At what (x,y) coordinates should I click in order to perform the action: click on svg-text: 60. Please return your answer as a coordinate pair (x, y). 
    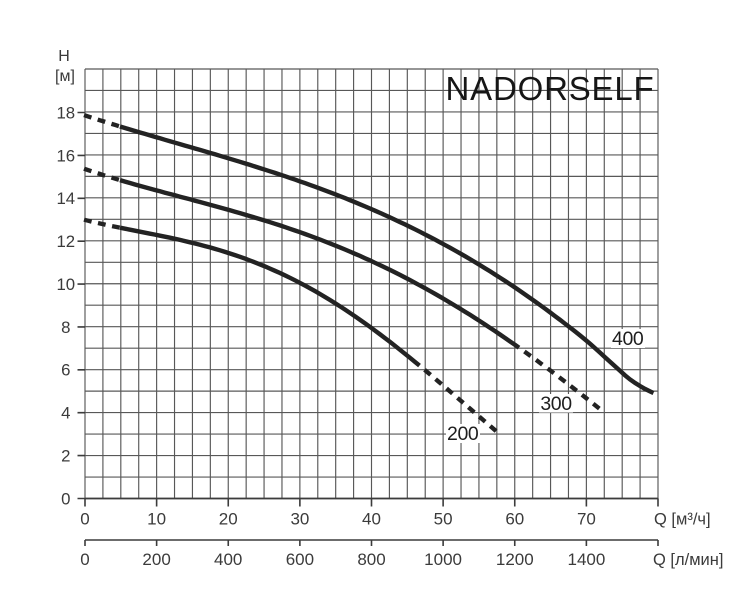
    Looking at the image, I should click on (514, 518).